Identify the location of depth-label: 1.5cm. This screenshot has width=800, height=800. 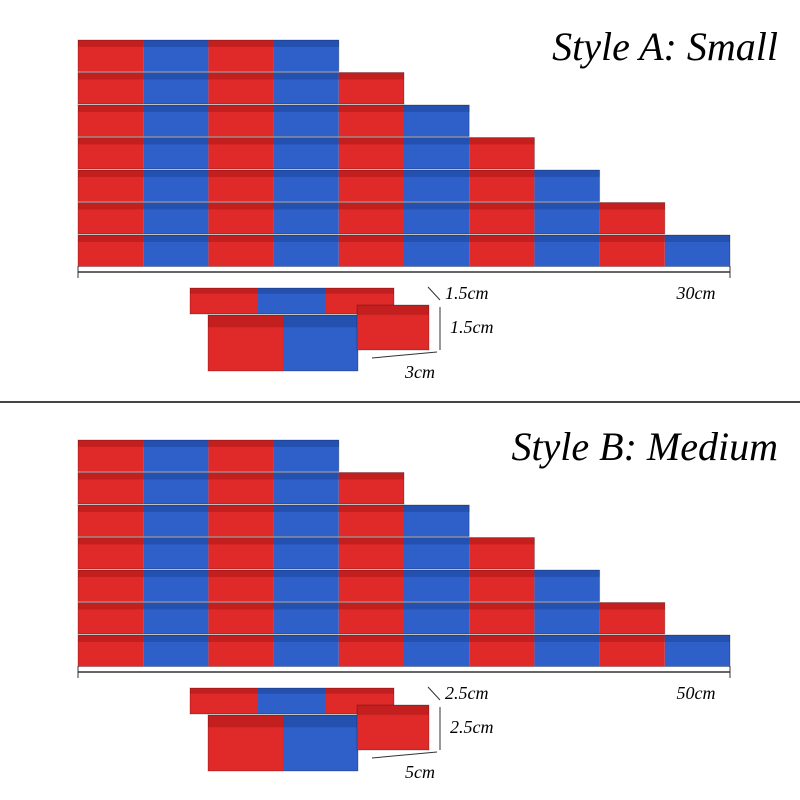
(467, 293).